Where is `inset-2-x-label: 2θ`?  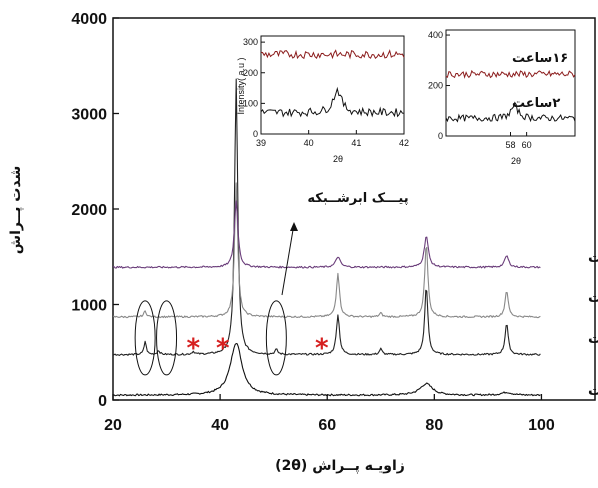 inset-2-x-label: 2θ is located at coordinates (516, 161).